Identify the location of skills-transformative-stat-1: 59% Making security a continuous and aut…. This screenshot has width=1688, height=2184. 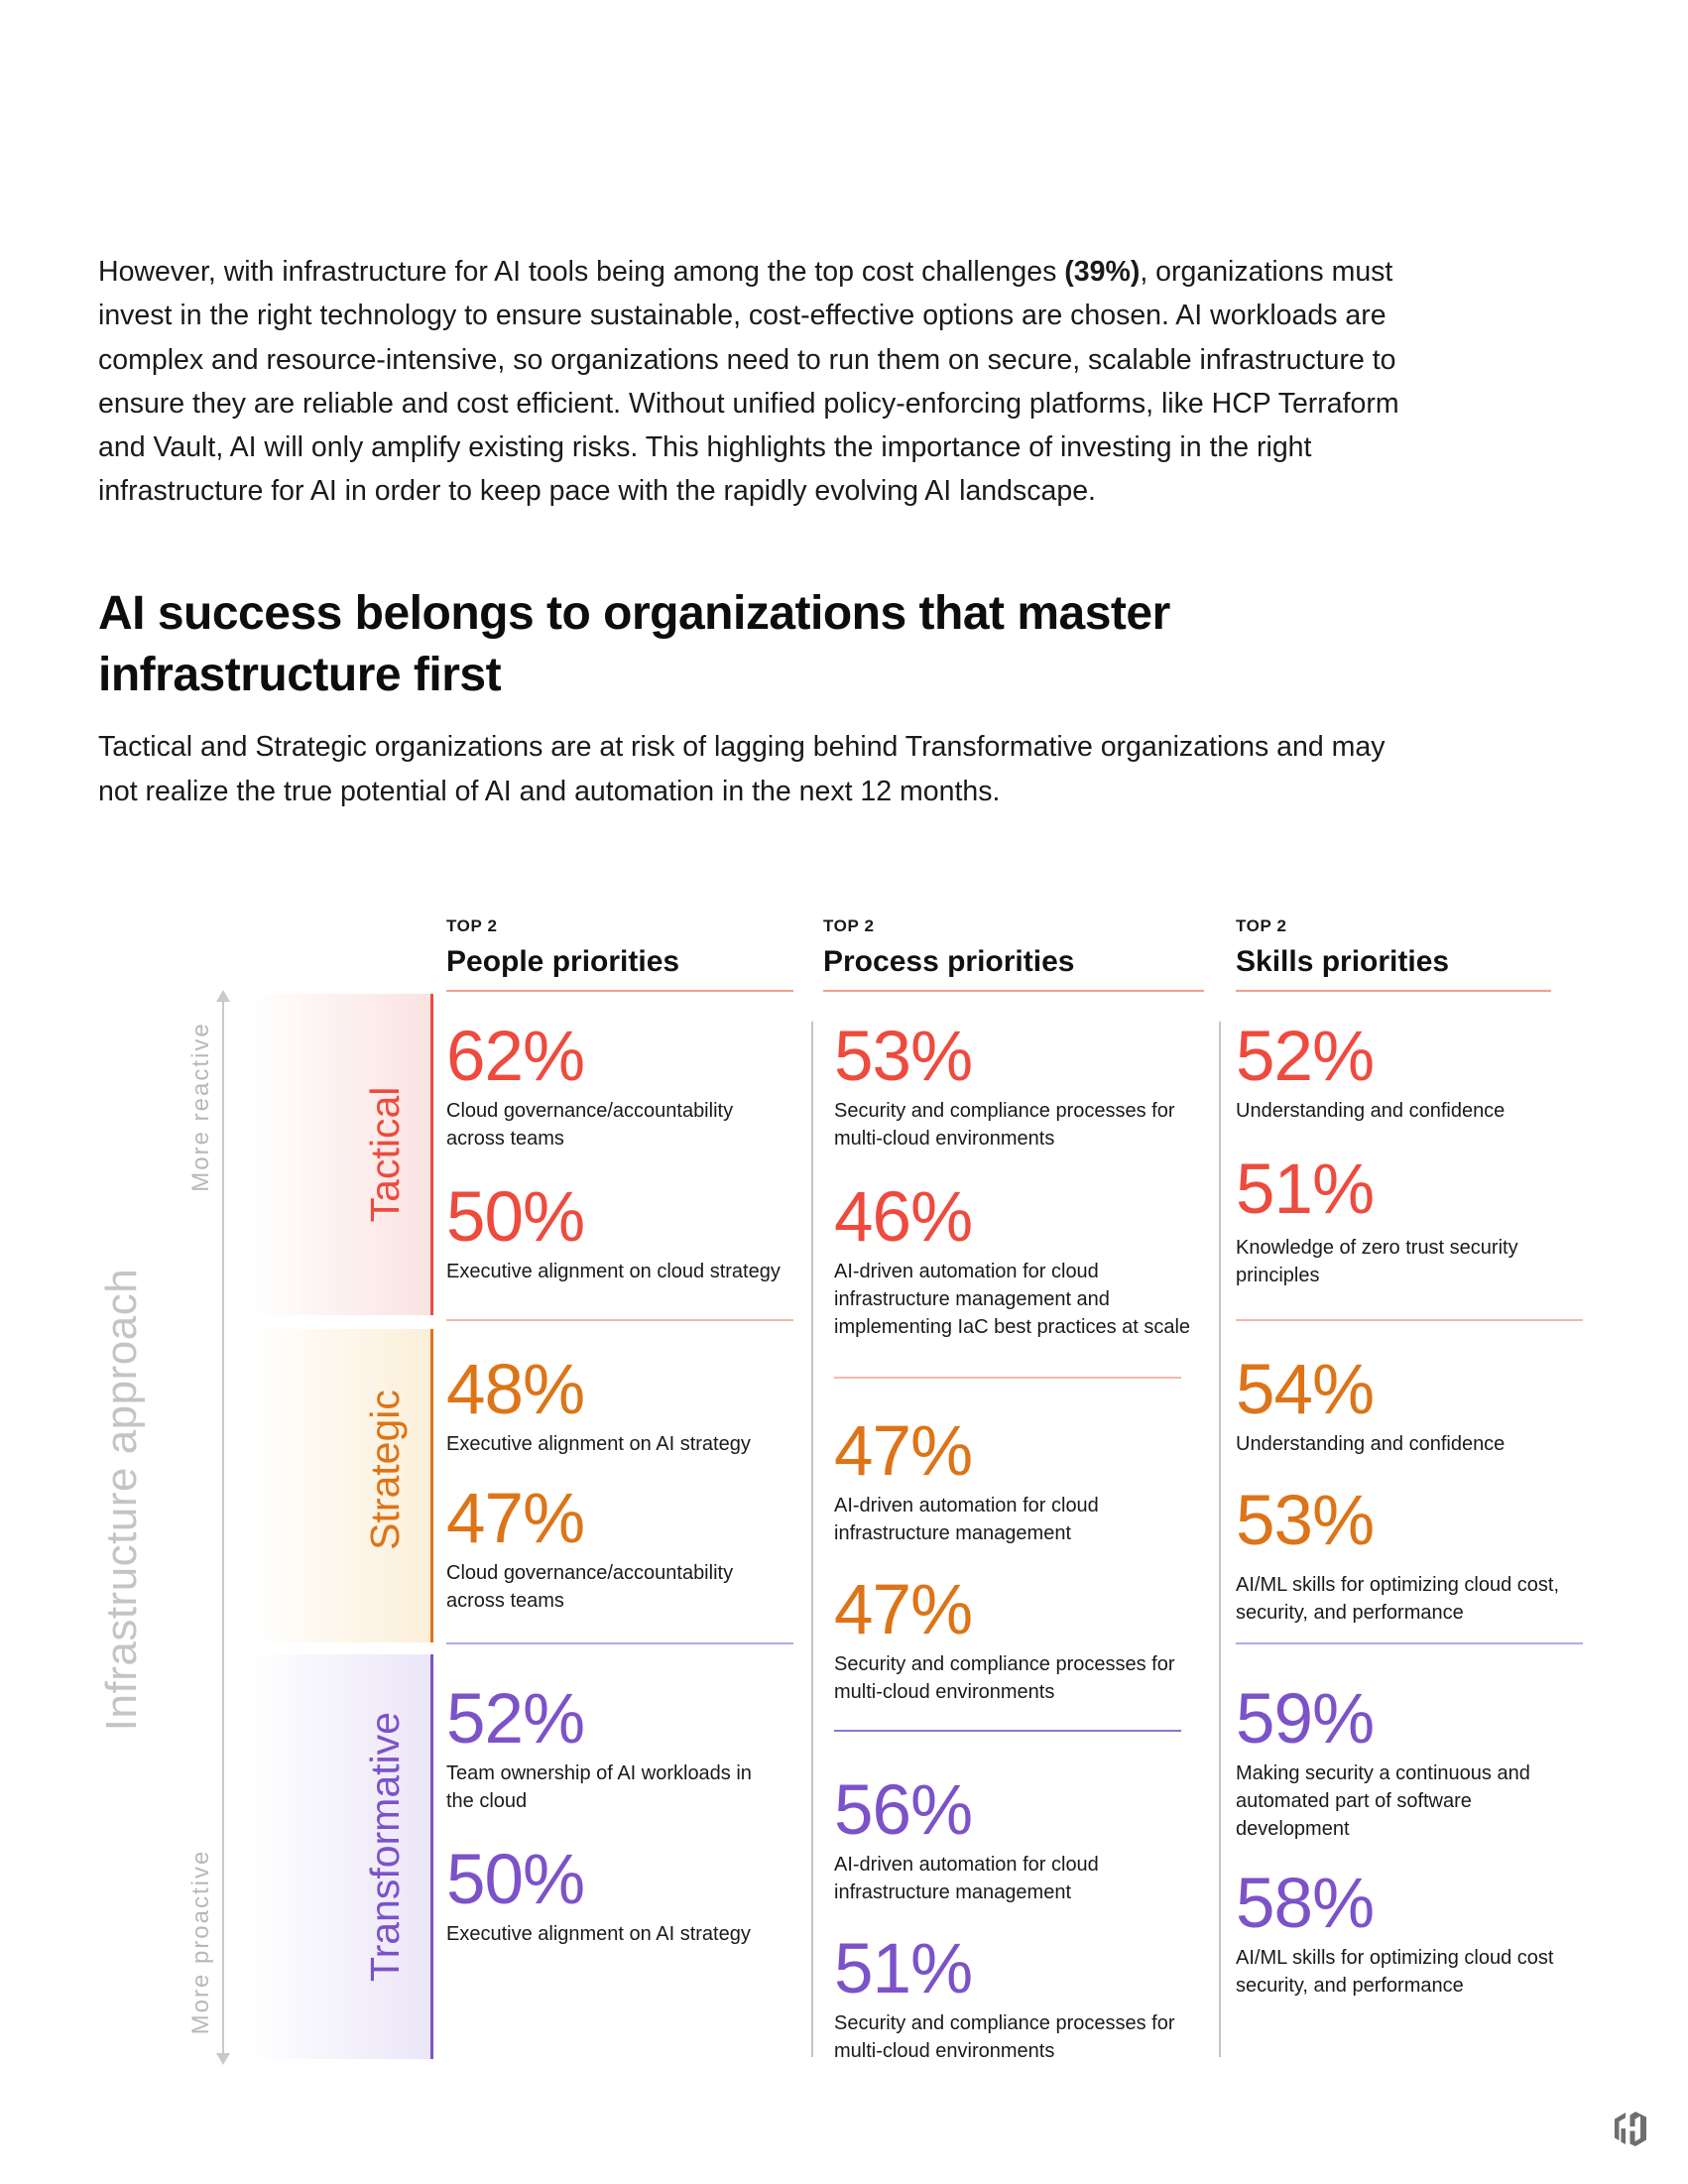
(1434, 1761).